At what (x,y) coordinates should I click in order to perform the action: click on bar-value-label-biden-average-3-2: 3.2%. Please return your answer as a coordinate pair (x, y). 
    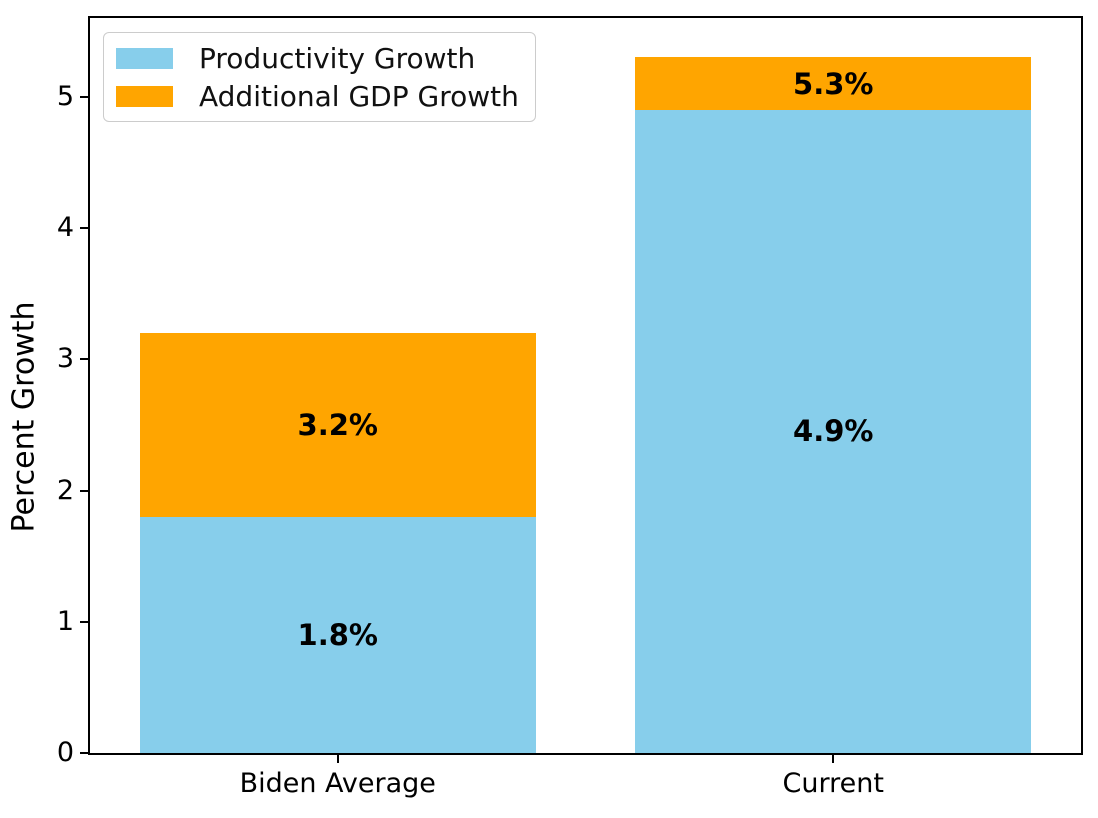
    Looking at the image, I should click on (337, 424).